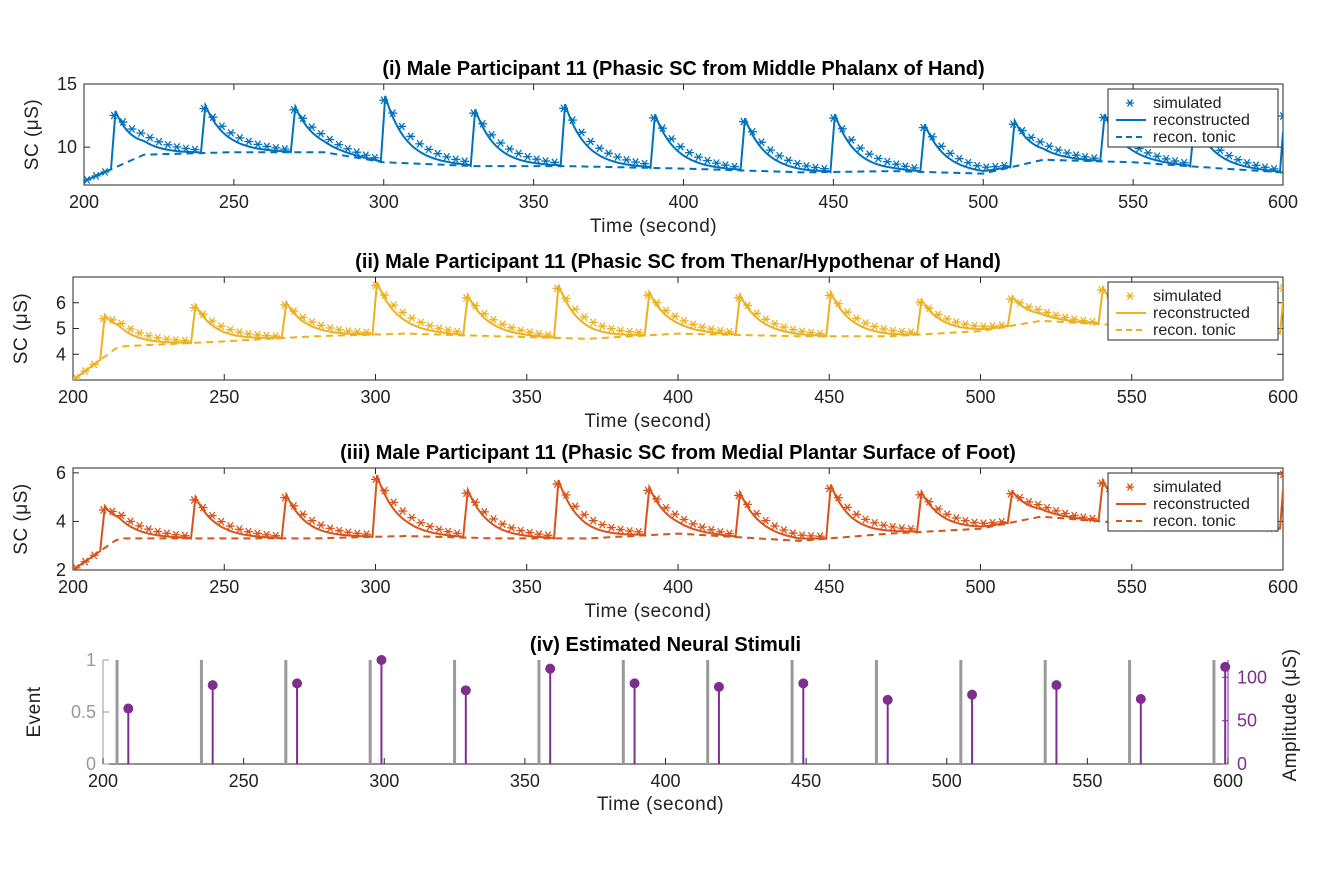 This screenshot has height=879, width=1328. Describe the element at coordinates (91, 660) in the screenshot. I see `y-left-tick-label: 1` at that location.